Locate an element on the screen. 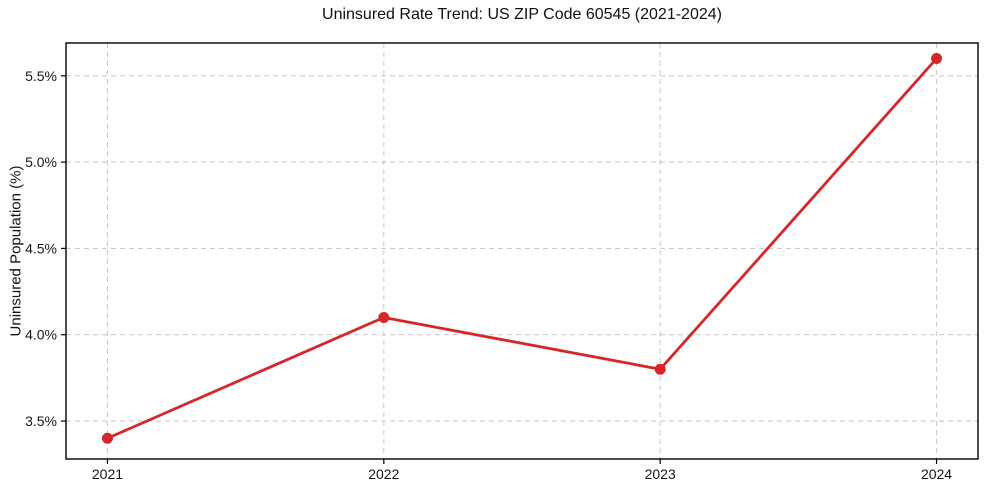 This screenshot has width=989, height=490. y-axis-label: Uninsured Population (%) is located at coordinates (16, 251).